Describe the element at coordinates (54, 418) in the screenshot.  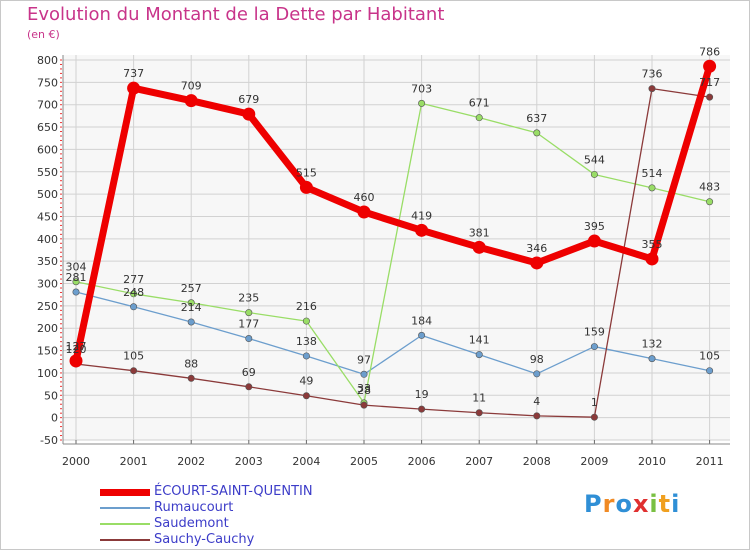
I see `y-tick-label: 0` at that location.